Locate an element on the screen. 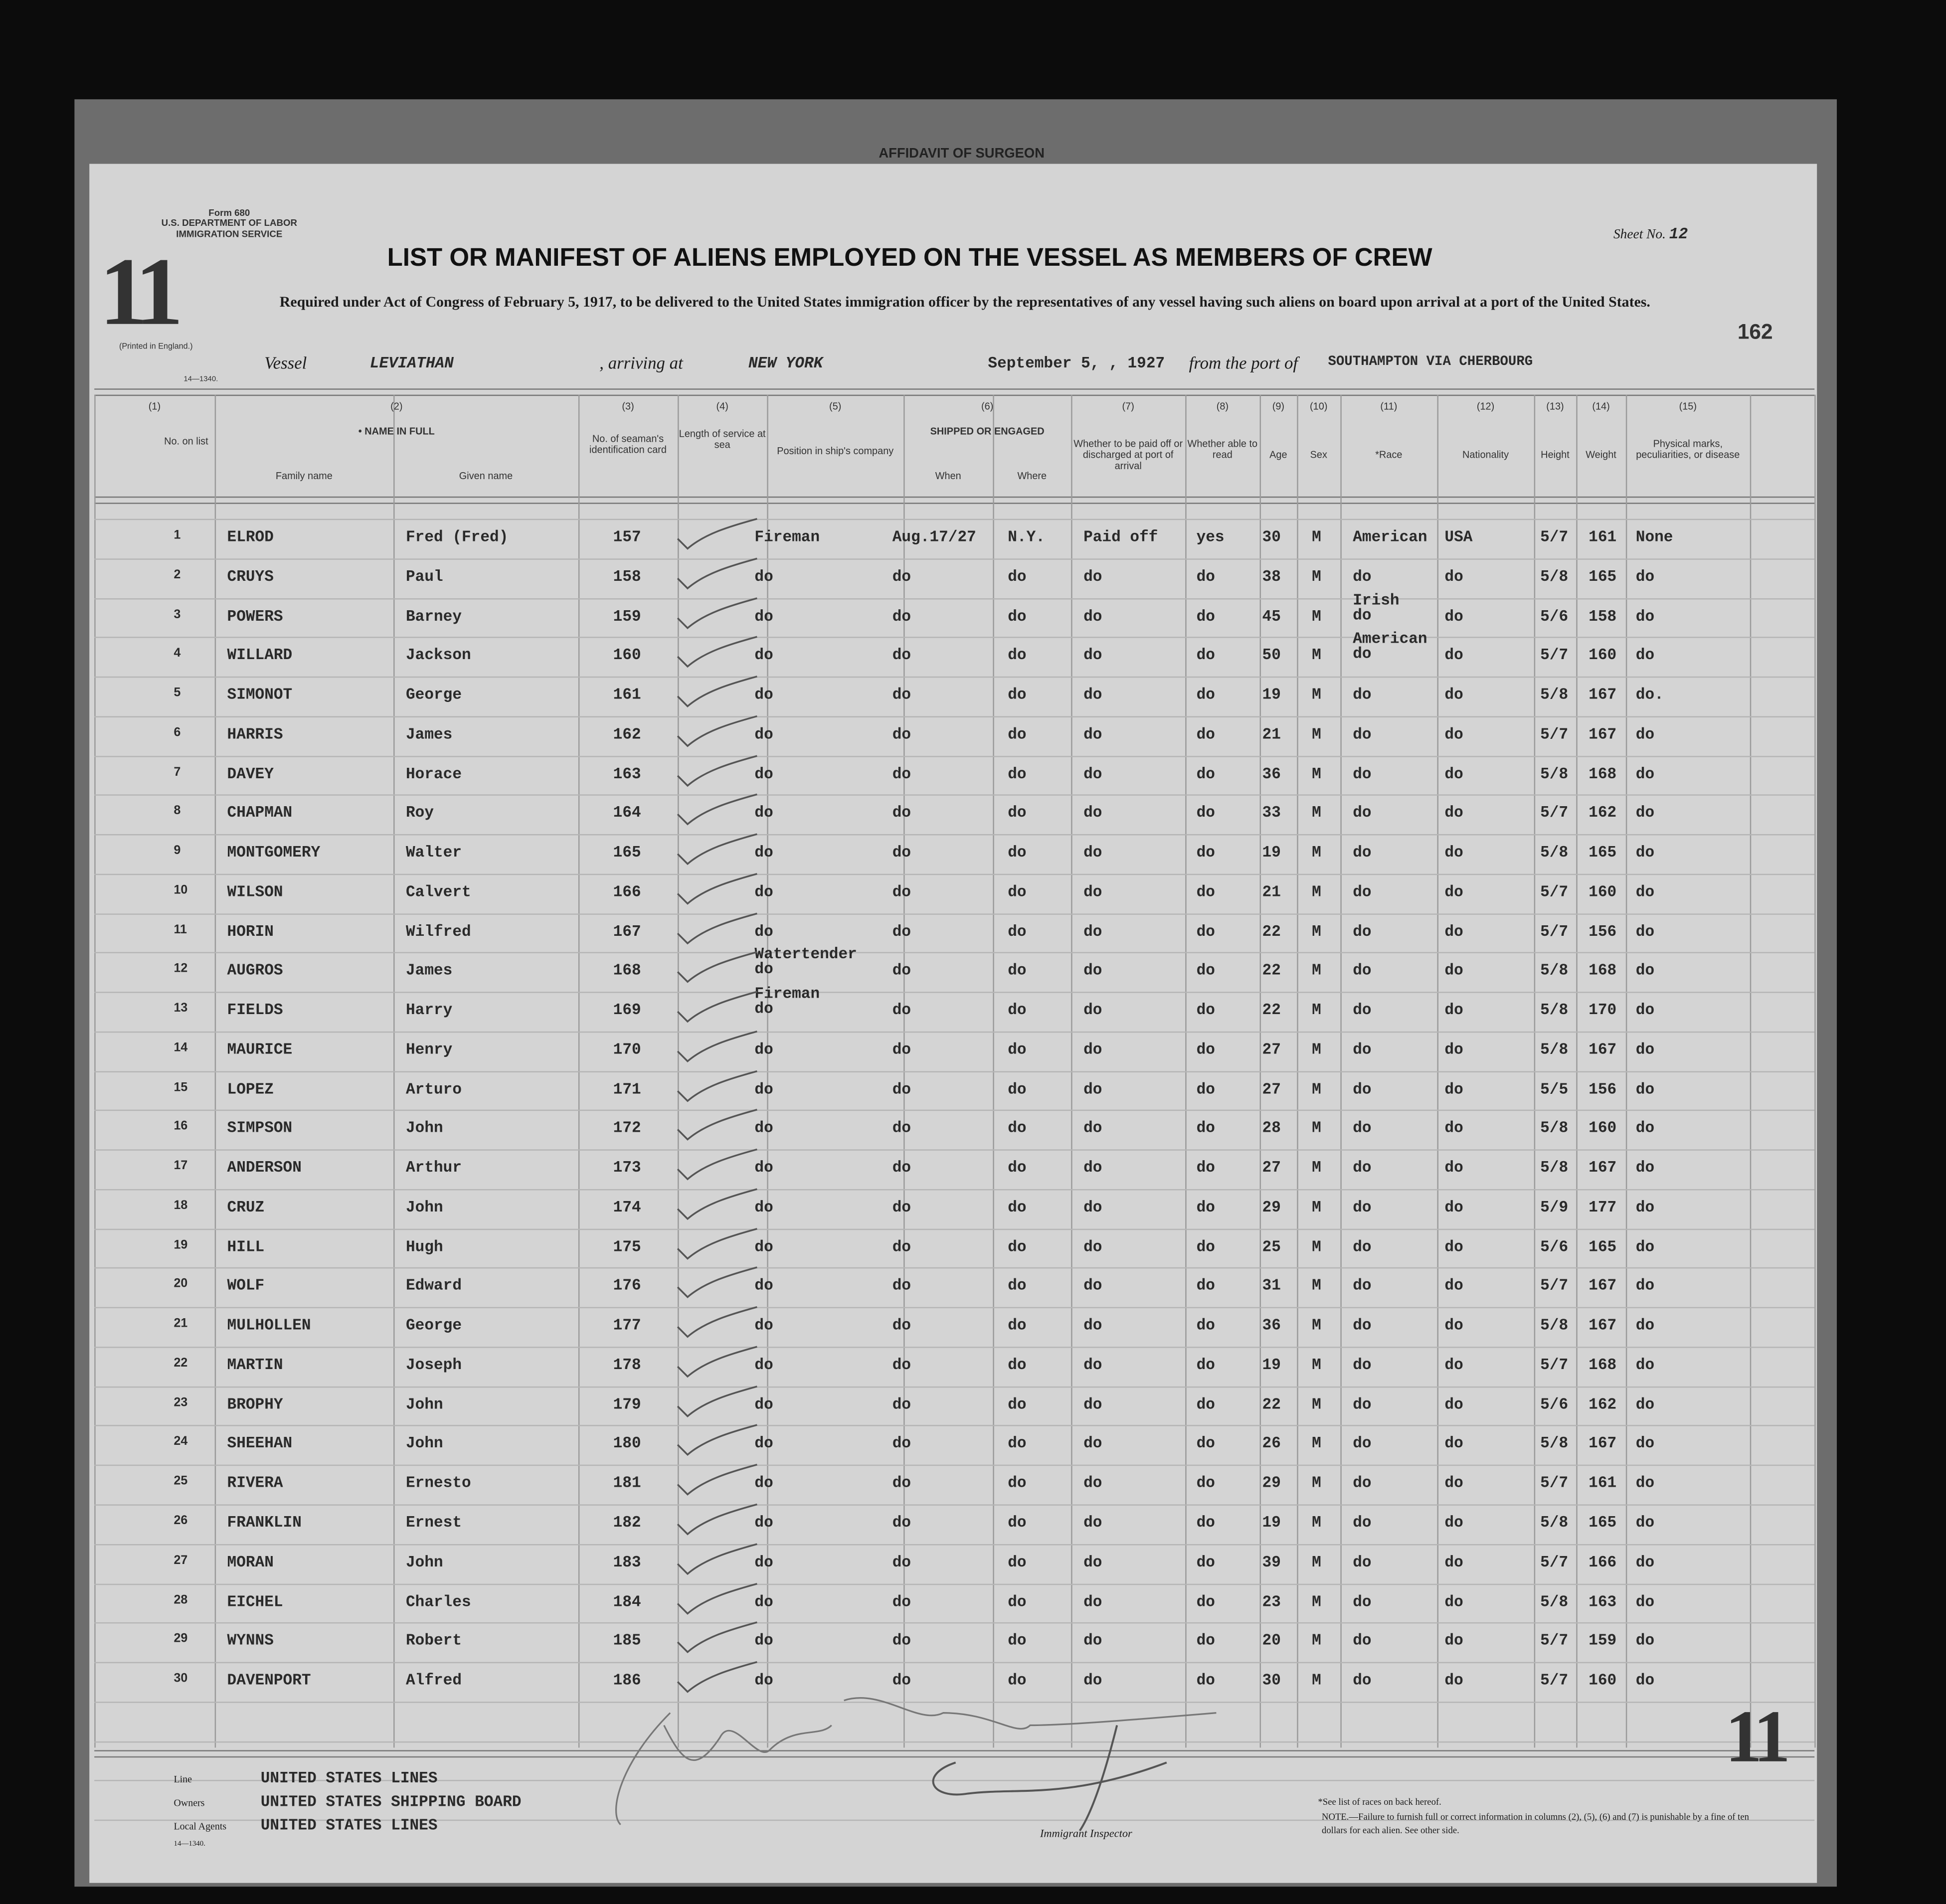 This screenshot has height=1904, width=1946. family-name: ELROD is located at coordinates (250, 537).